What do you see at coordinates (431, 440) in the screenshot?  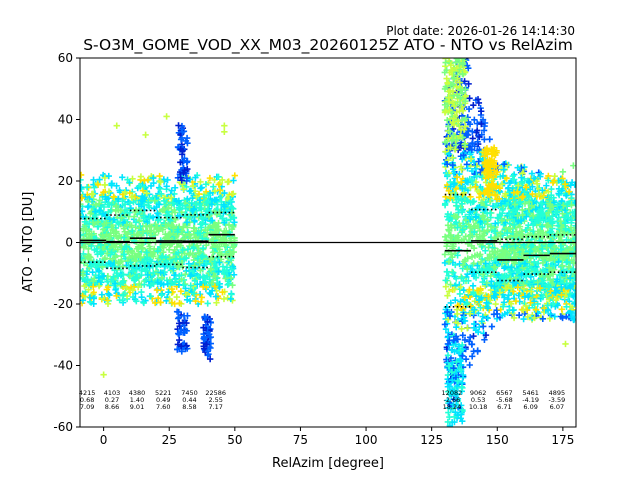 I see `x-tick-label: 125` at bounding box center [431, 440].